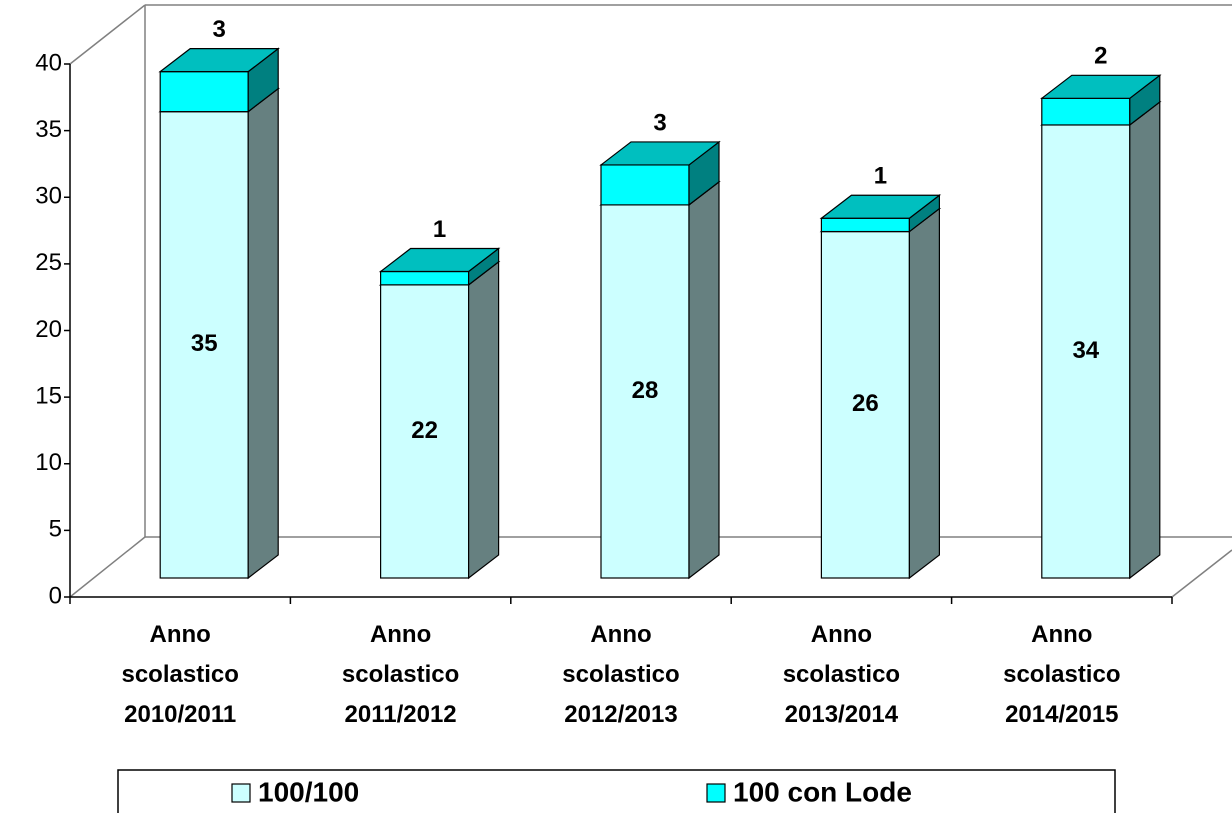 The width and height of the screenshot is (1232, 813). Describe the element at coordinates (308, 791) in the screenshot. I see `legend-label: 100/100` at that location.